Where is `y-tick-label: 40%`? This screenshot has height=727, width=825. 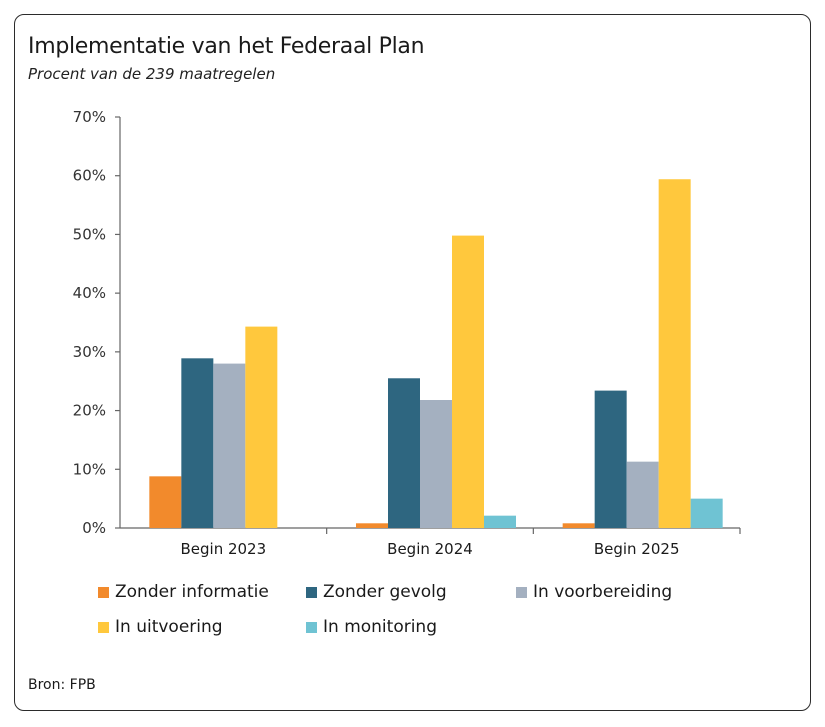 y-tick-label: 40% is located at coordinates (89, 293).